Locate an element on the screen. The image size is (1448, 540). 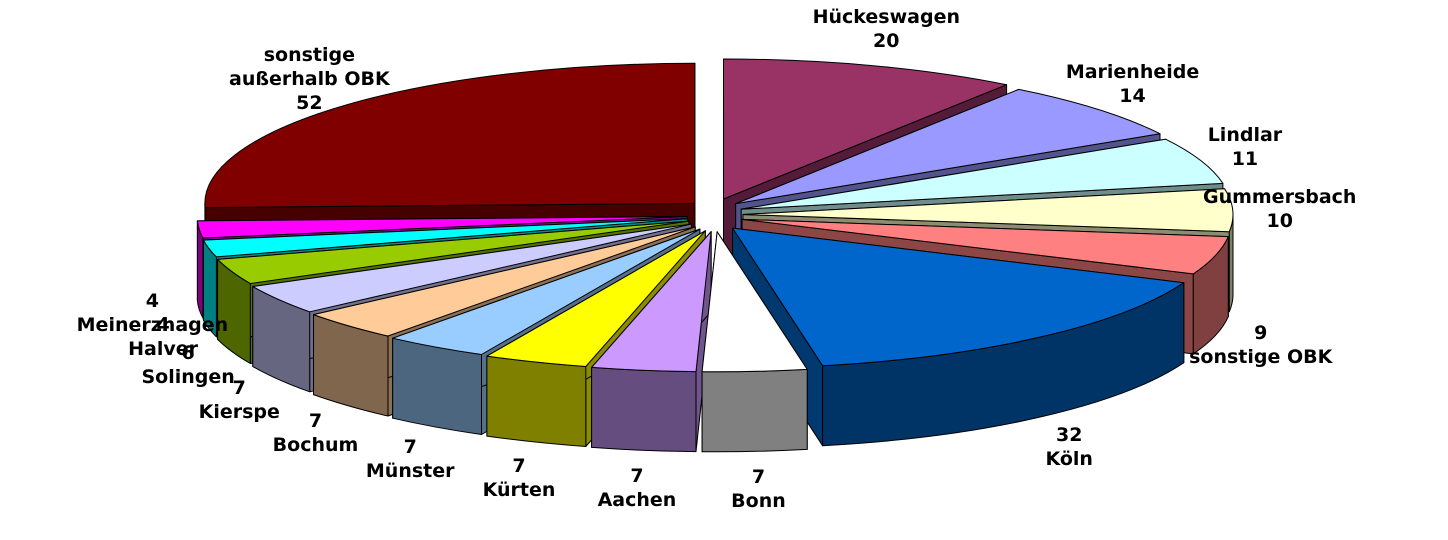
category-label: Lindlar is located at coordinates (1245, 135).